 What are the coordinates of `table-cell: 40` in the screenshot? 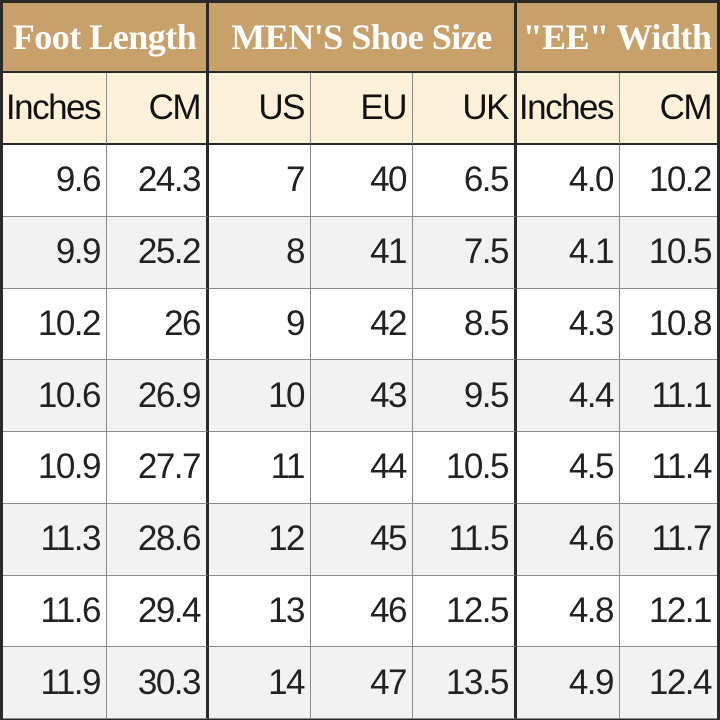 It's located at (362, 181).